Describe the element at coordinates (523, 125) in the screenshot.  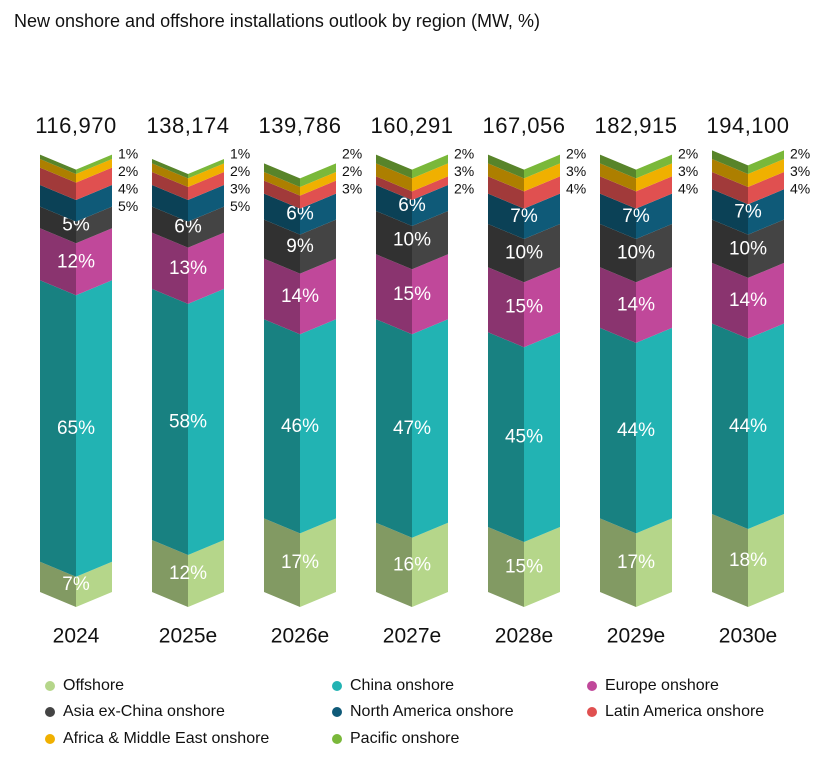
I see `total-label: 167,056` at that location.